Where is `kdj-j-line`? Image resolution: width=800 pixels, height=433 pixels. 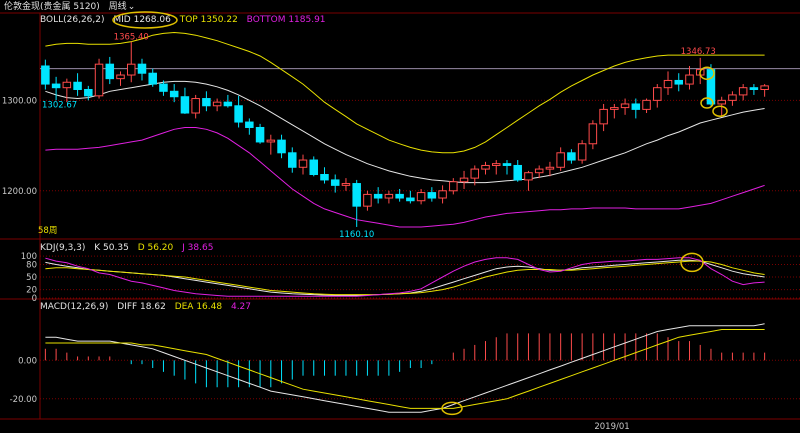
kdj-j-line is located at coordinates (405, 277).